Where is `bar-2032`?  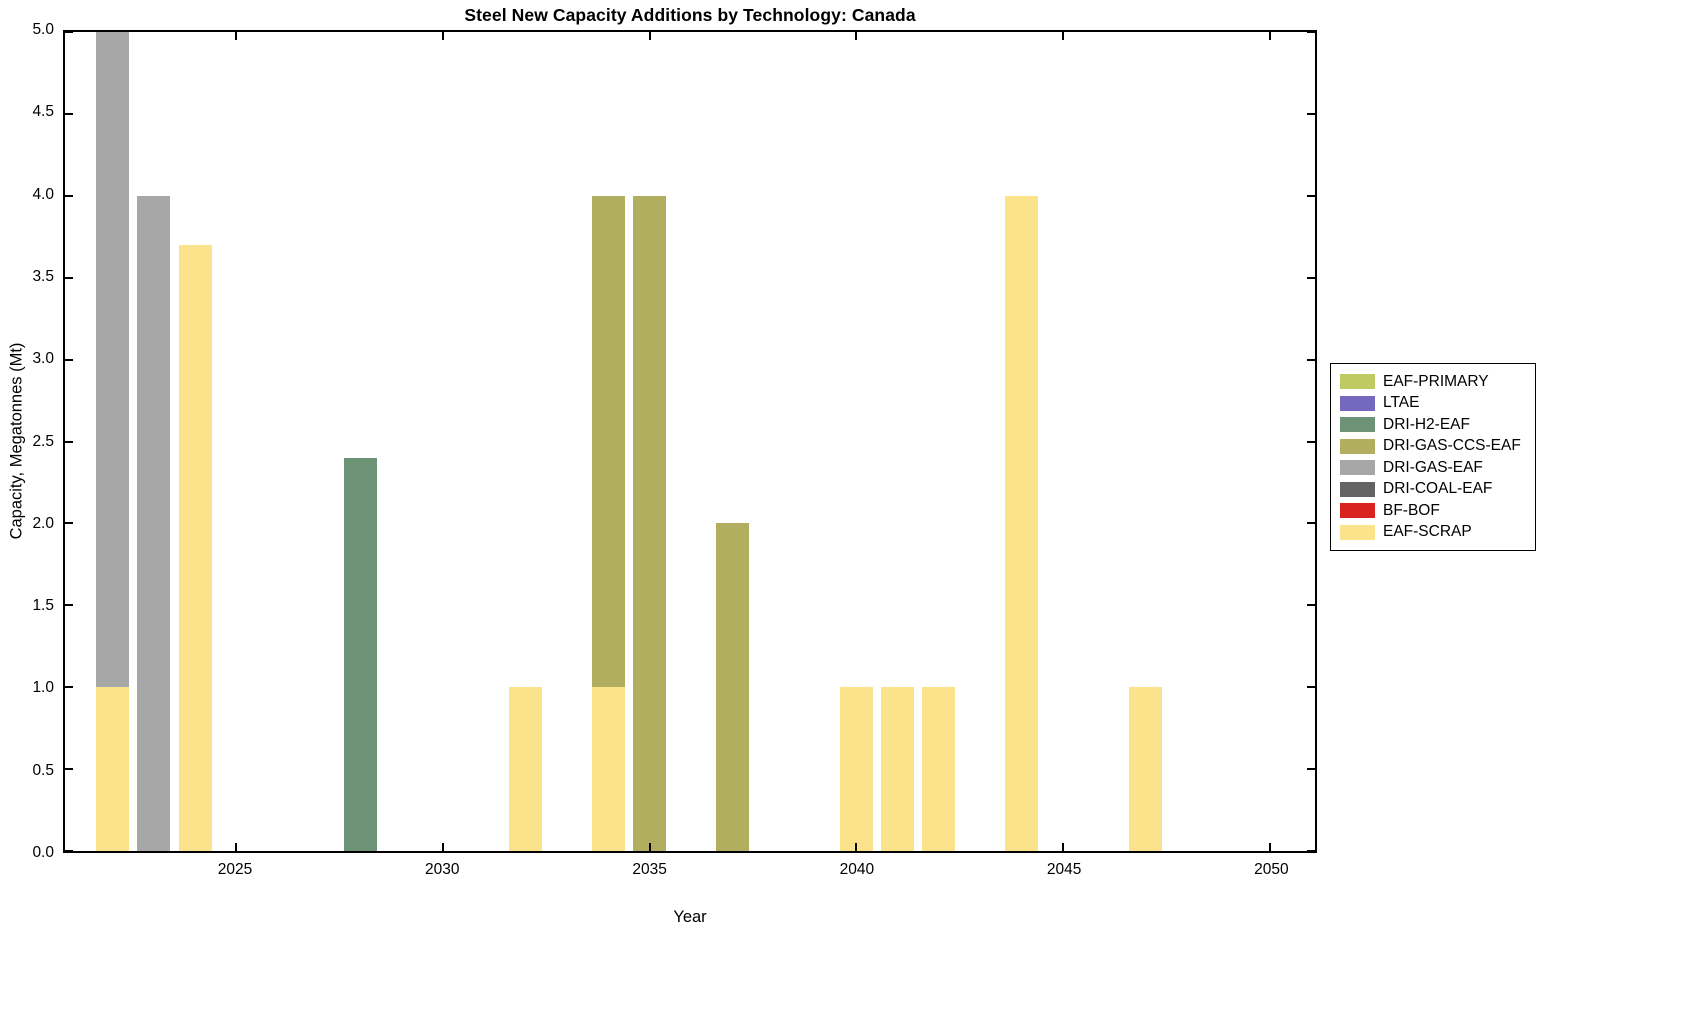
bar-2032 is located at coordinates (526, 441).